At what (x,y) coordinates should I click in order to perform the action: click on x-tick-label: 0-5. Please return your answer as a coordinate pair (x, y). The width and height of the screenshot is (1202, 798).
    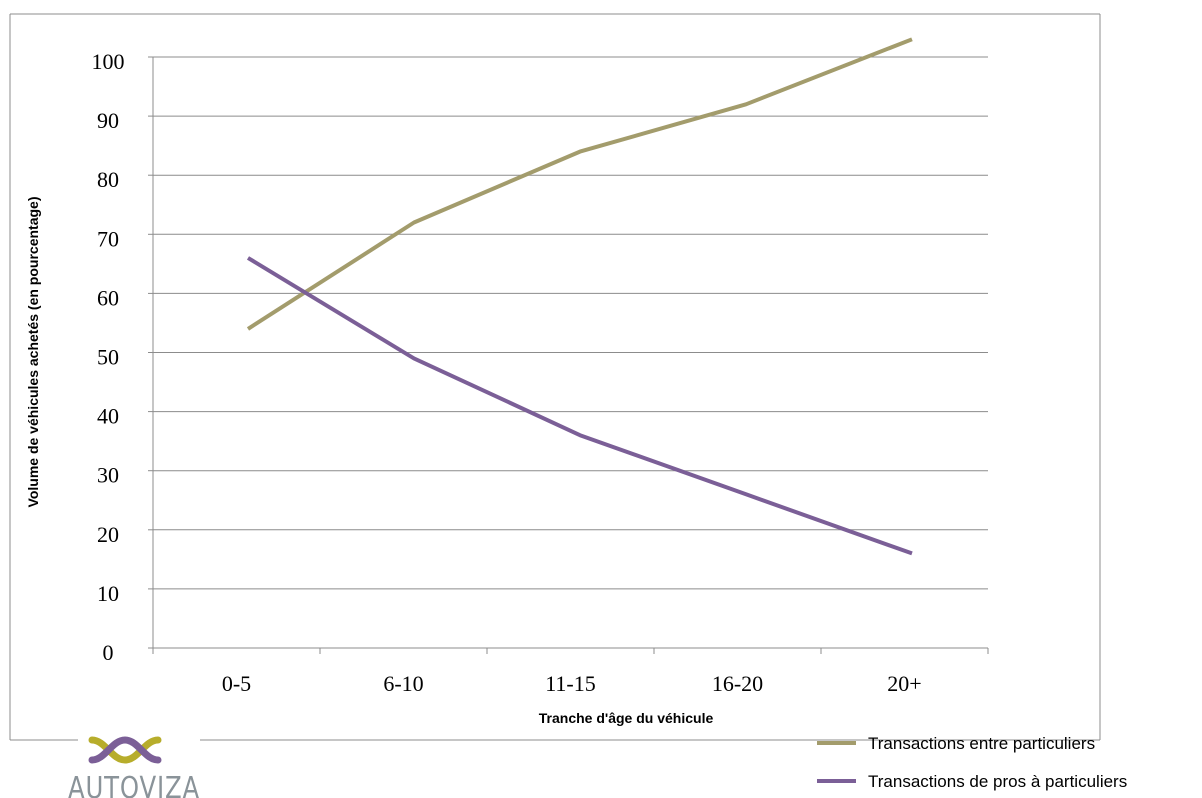
    Looking at the image, I should click on (236, 683).